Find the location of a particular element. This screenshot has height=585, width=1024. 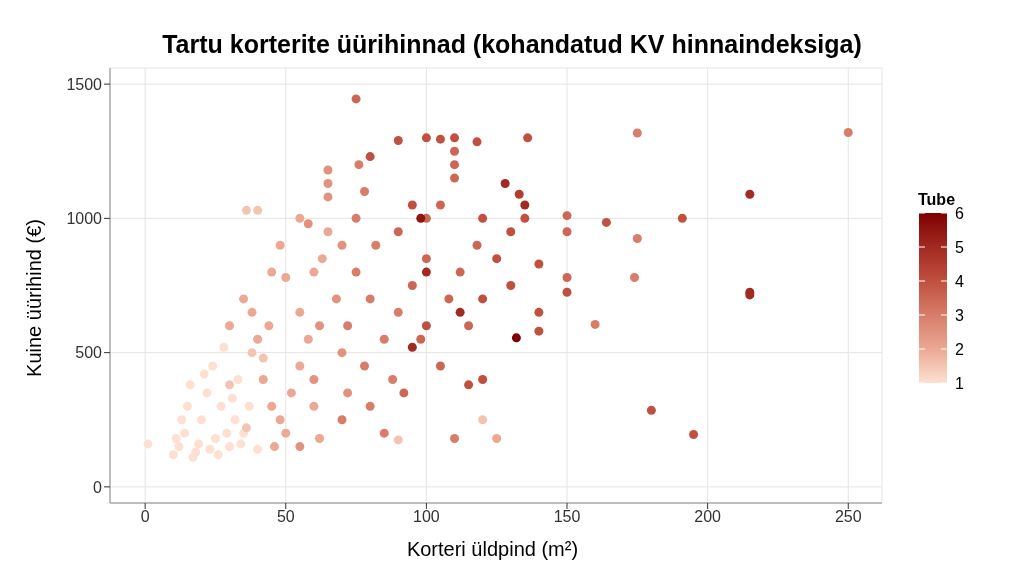

colorbar: Tube 1 2 3 4 5 6 is located at coordinates (953, 295).